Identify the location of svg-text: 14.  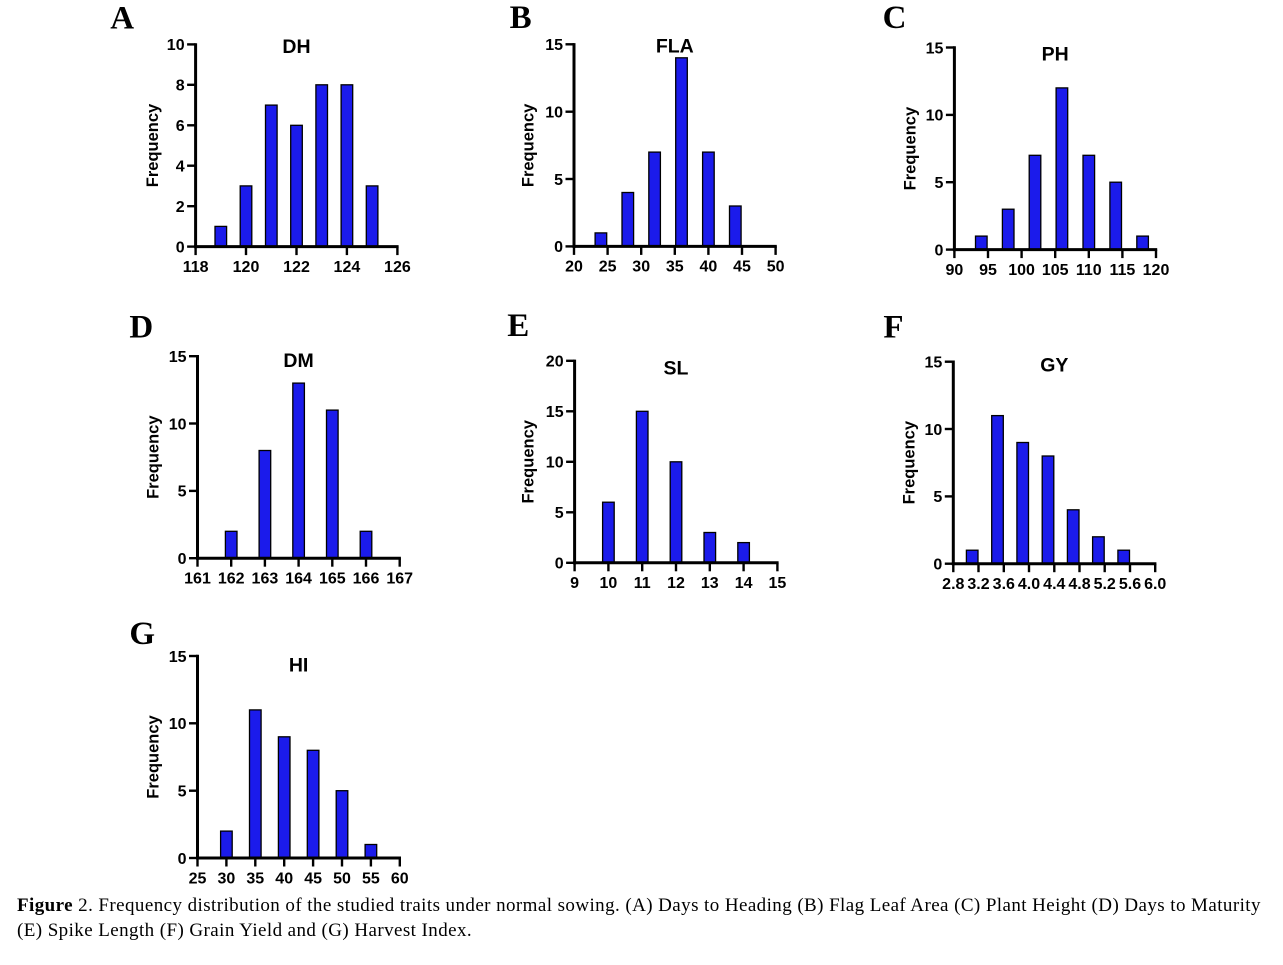
(744, 583).